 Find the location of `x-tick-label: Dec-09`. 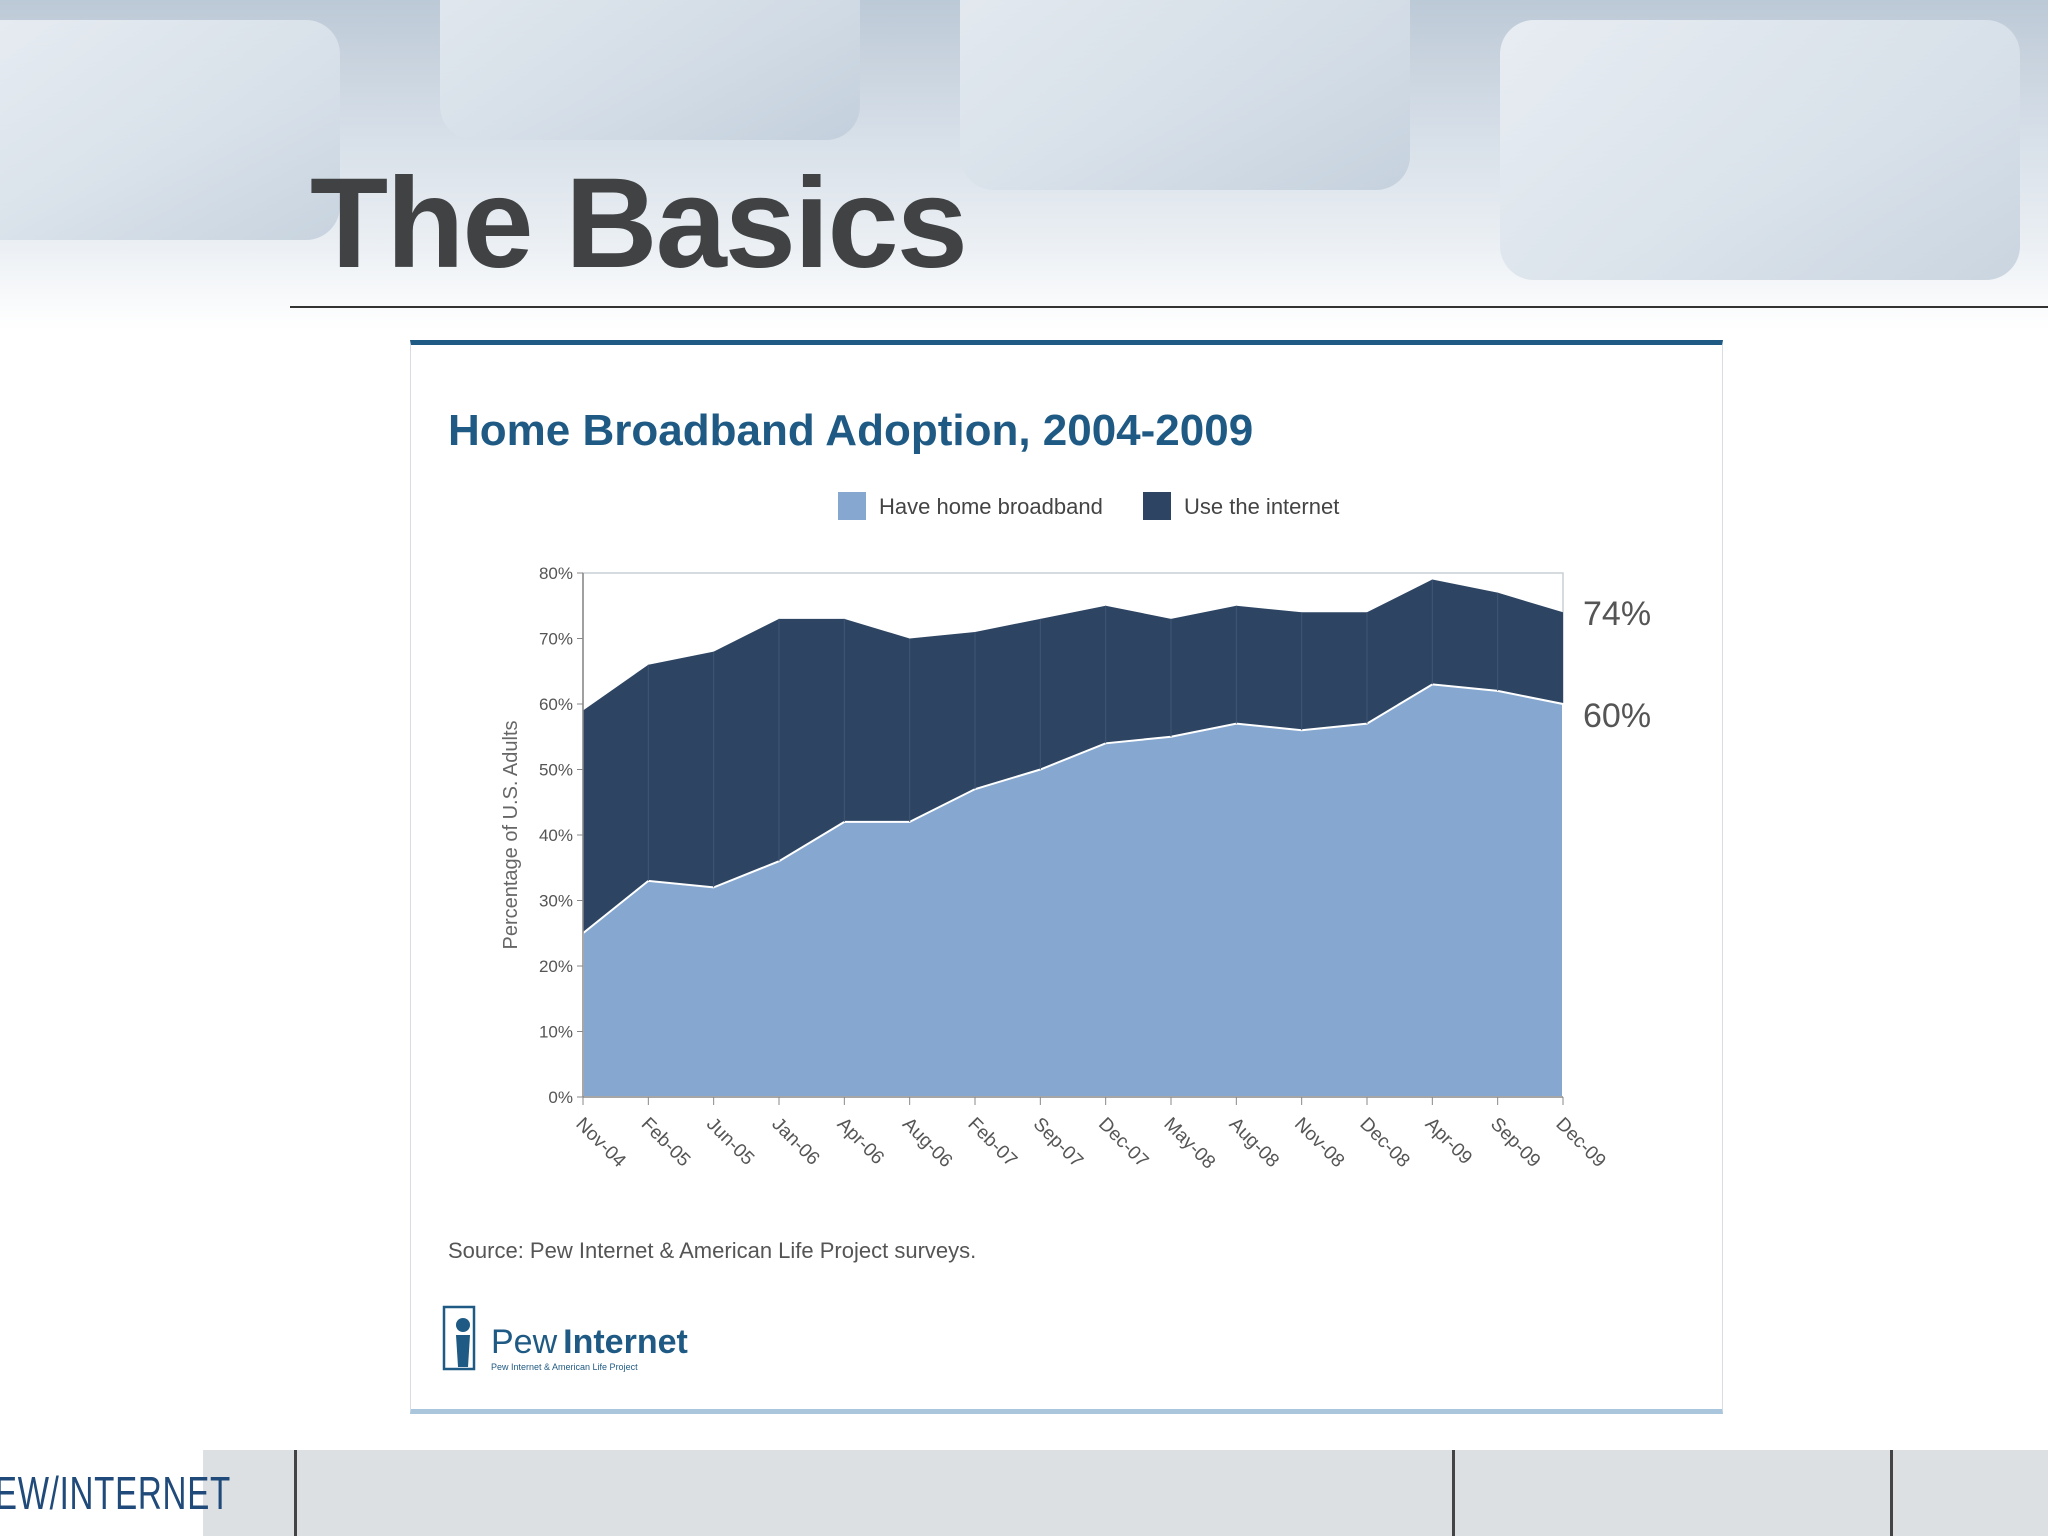

x-tick-label: Dec-09 is located at coordinates (1580, 1143).